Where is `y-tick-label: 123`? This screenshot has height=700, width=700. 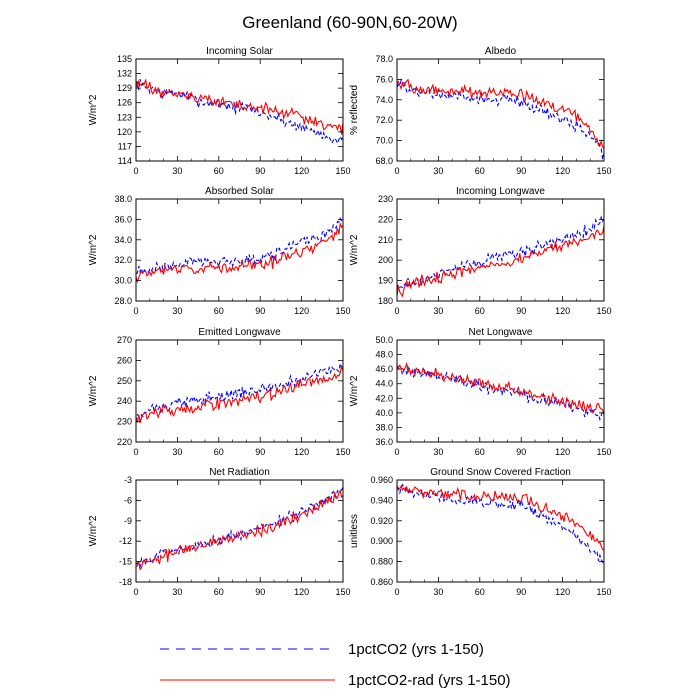 y-tick-label: 123 is located at coordinates (124, 117).